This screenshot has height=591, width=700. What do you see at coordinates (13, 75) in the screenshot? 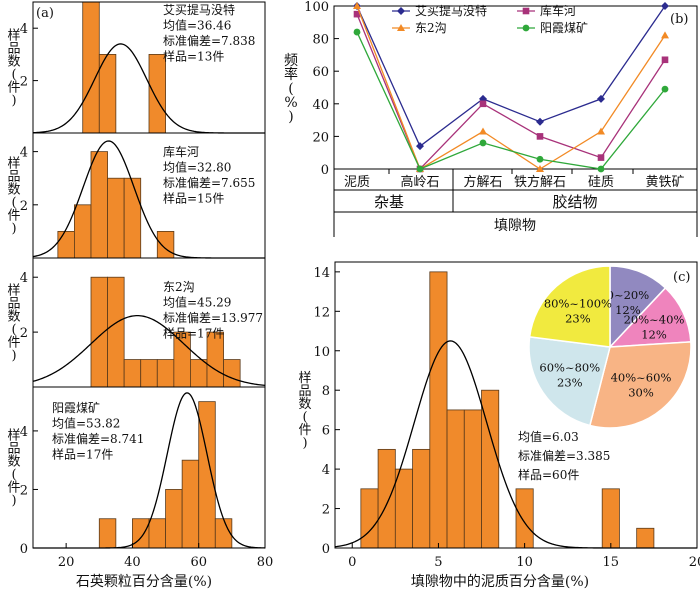
I see `y-axis-label-1-char-3: (` at bounding box center [13, 75].